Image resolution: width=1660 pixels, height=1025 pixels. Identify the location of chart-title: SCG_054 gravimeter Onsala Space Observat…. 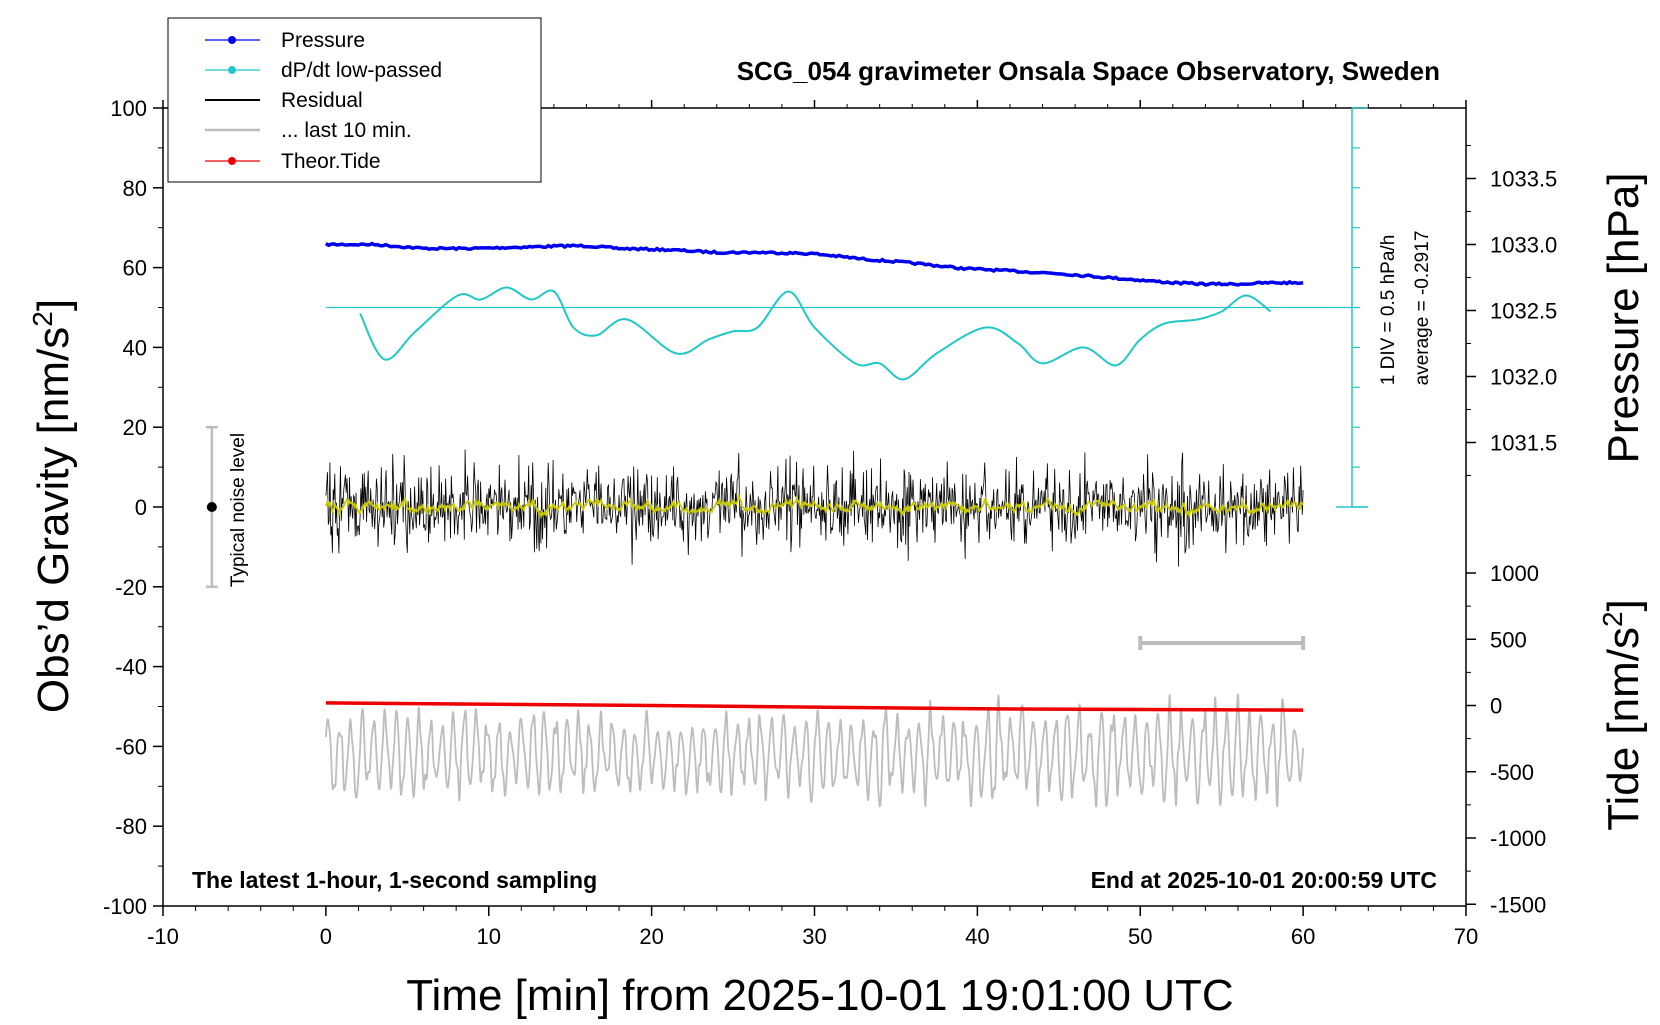
(1088, 71).